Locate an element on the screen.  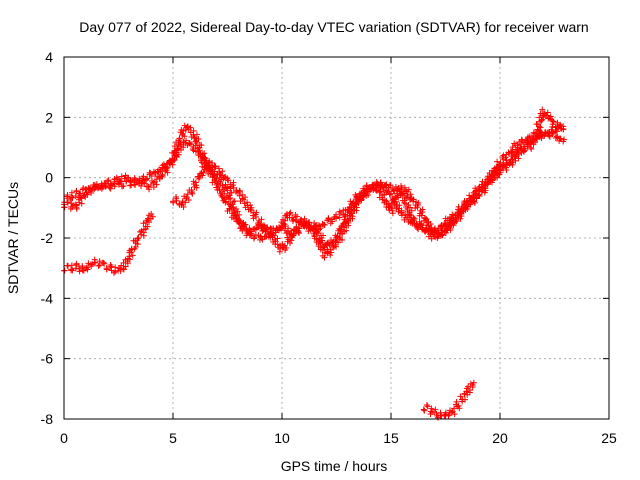
y-tick-label: 0 is located at coordinates (49, 178).